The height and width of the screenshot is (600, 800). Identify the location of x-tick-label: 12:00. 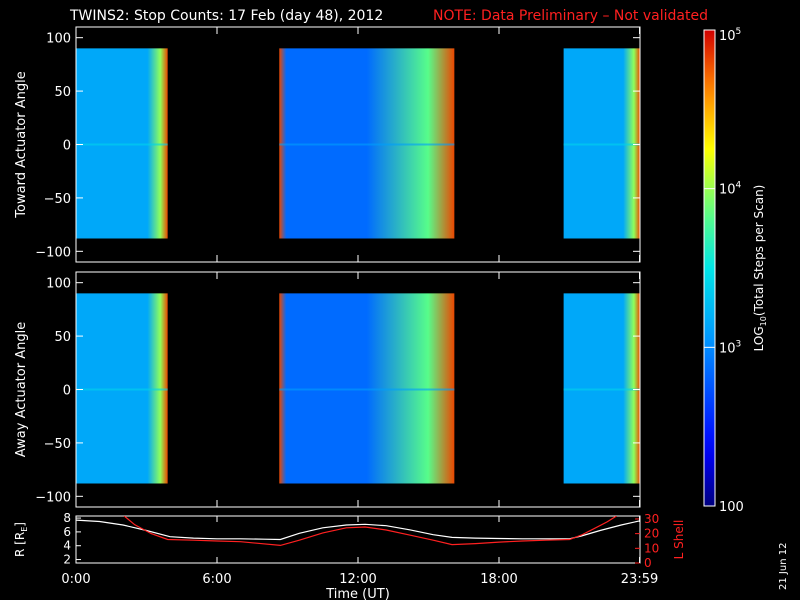
(357, 579).